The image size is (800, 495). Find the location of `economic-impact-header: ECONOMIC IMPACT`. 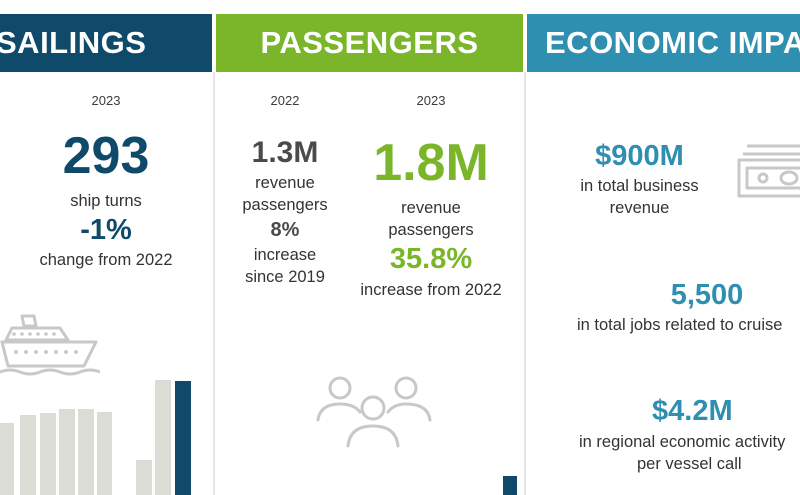

economic-impact-header: ECONOMIC IMPACT is located at coordinates (663, 43).